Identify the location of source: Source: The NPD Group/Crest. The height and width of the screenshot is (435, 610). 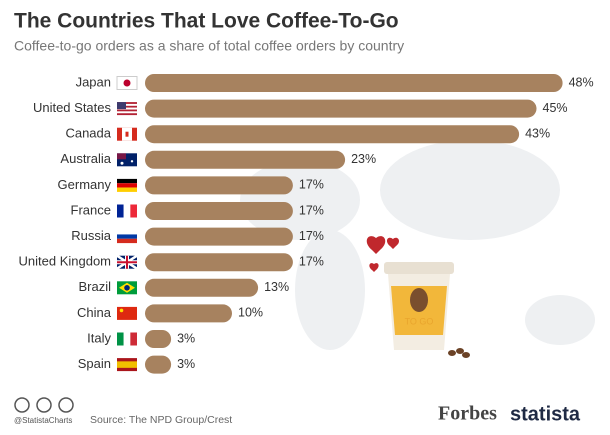
(161, 420).